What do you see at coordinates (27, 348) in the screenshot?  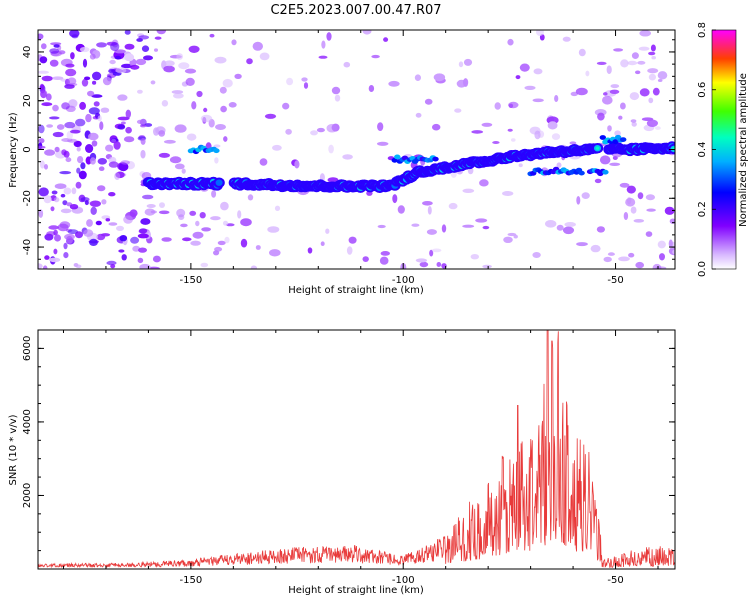 I see `y-tick-label: 6000` at bounding box center [27, 348].